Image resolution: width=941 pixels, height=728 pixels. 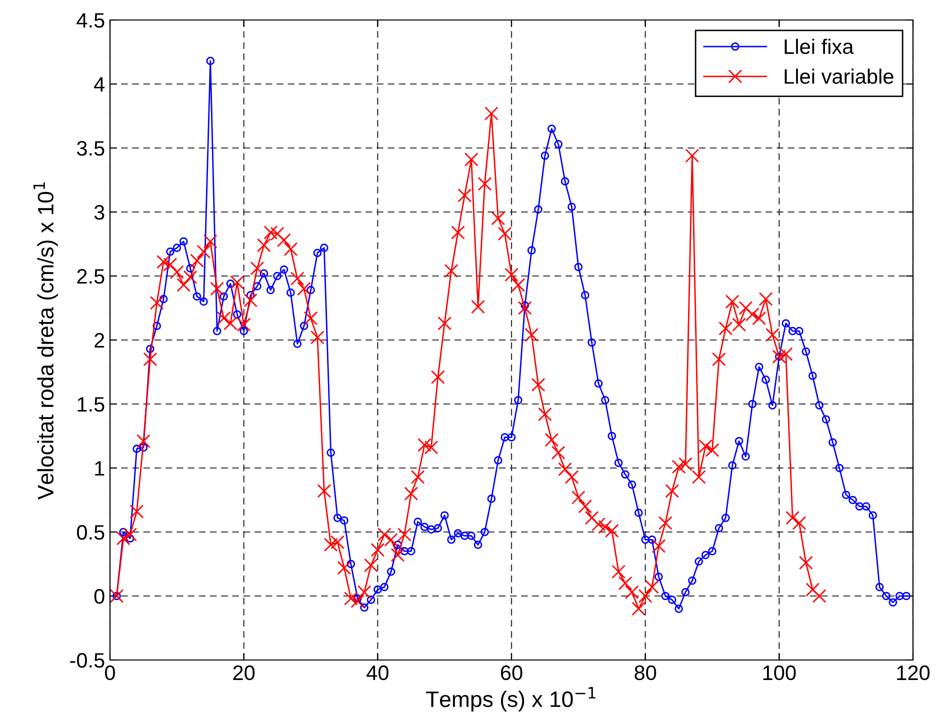 What do you see at coordinates (511, 699) in the screenshot?
I see `x-axis-title: Temps (s) x 10$^{−1}$` at bounding box center [511, 699].